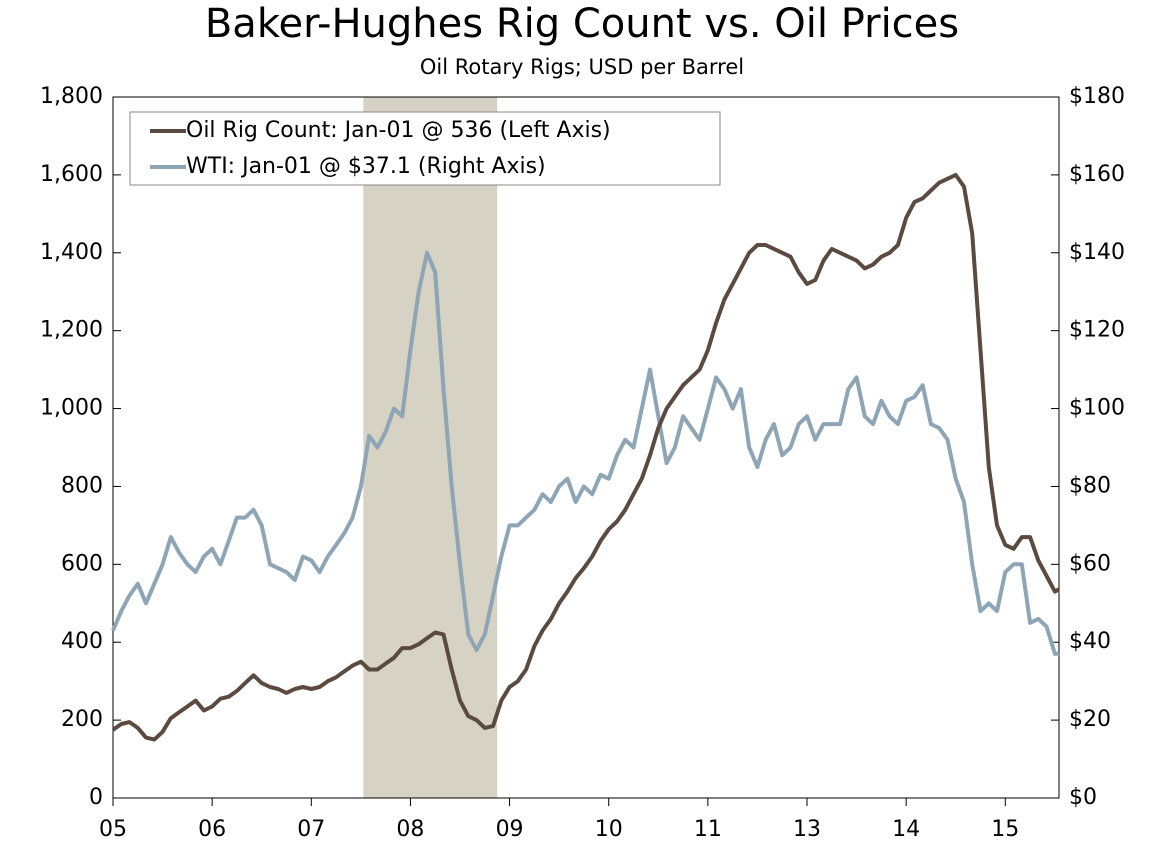  What do you see at coordinates (708, 829) in the screenshot?
I see `x-tick-label: 11` at bounding box center [708, 829].